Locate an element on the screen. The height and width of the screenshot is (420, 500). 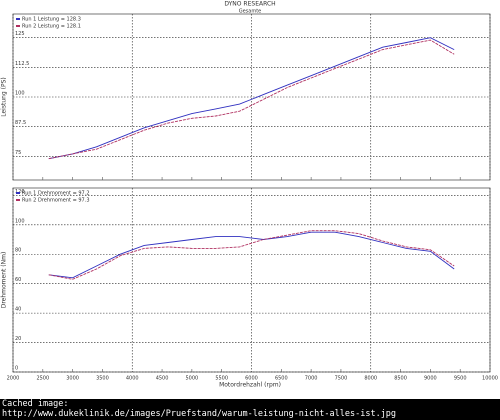
y-tick-label: 60 is located at coordinates (18, 280).